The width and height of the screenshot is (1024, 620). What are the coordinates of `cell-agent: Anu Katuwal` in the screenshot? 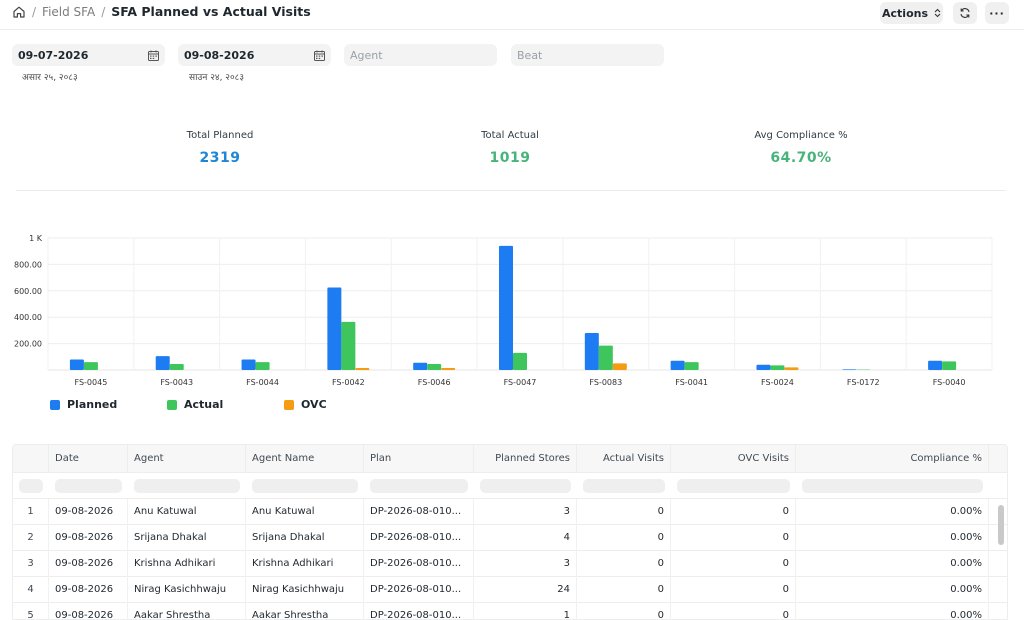 It's located at (187, 512).